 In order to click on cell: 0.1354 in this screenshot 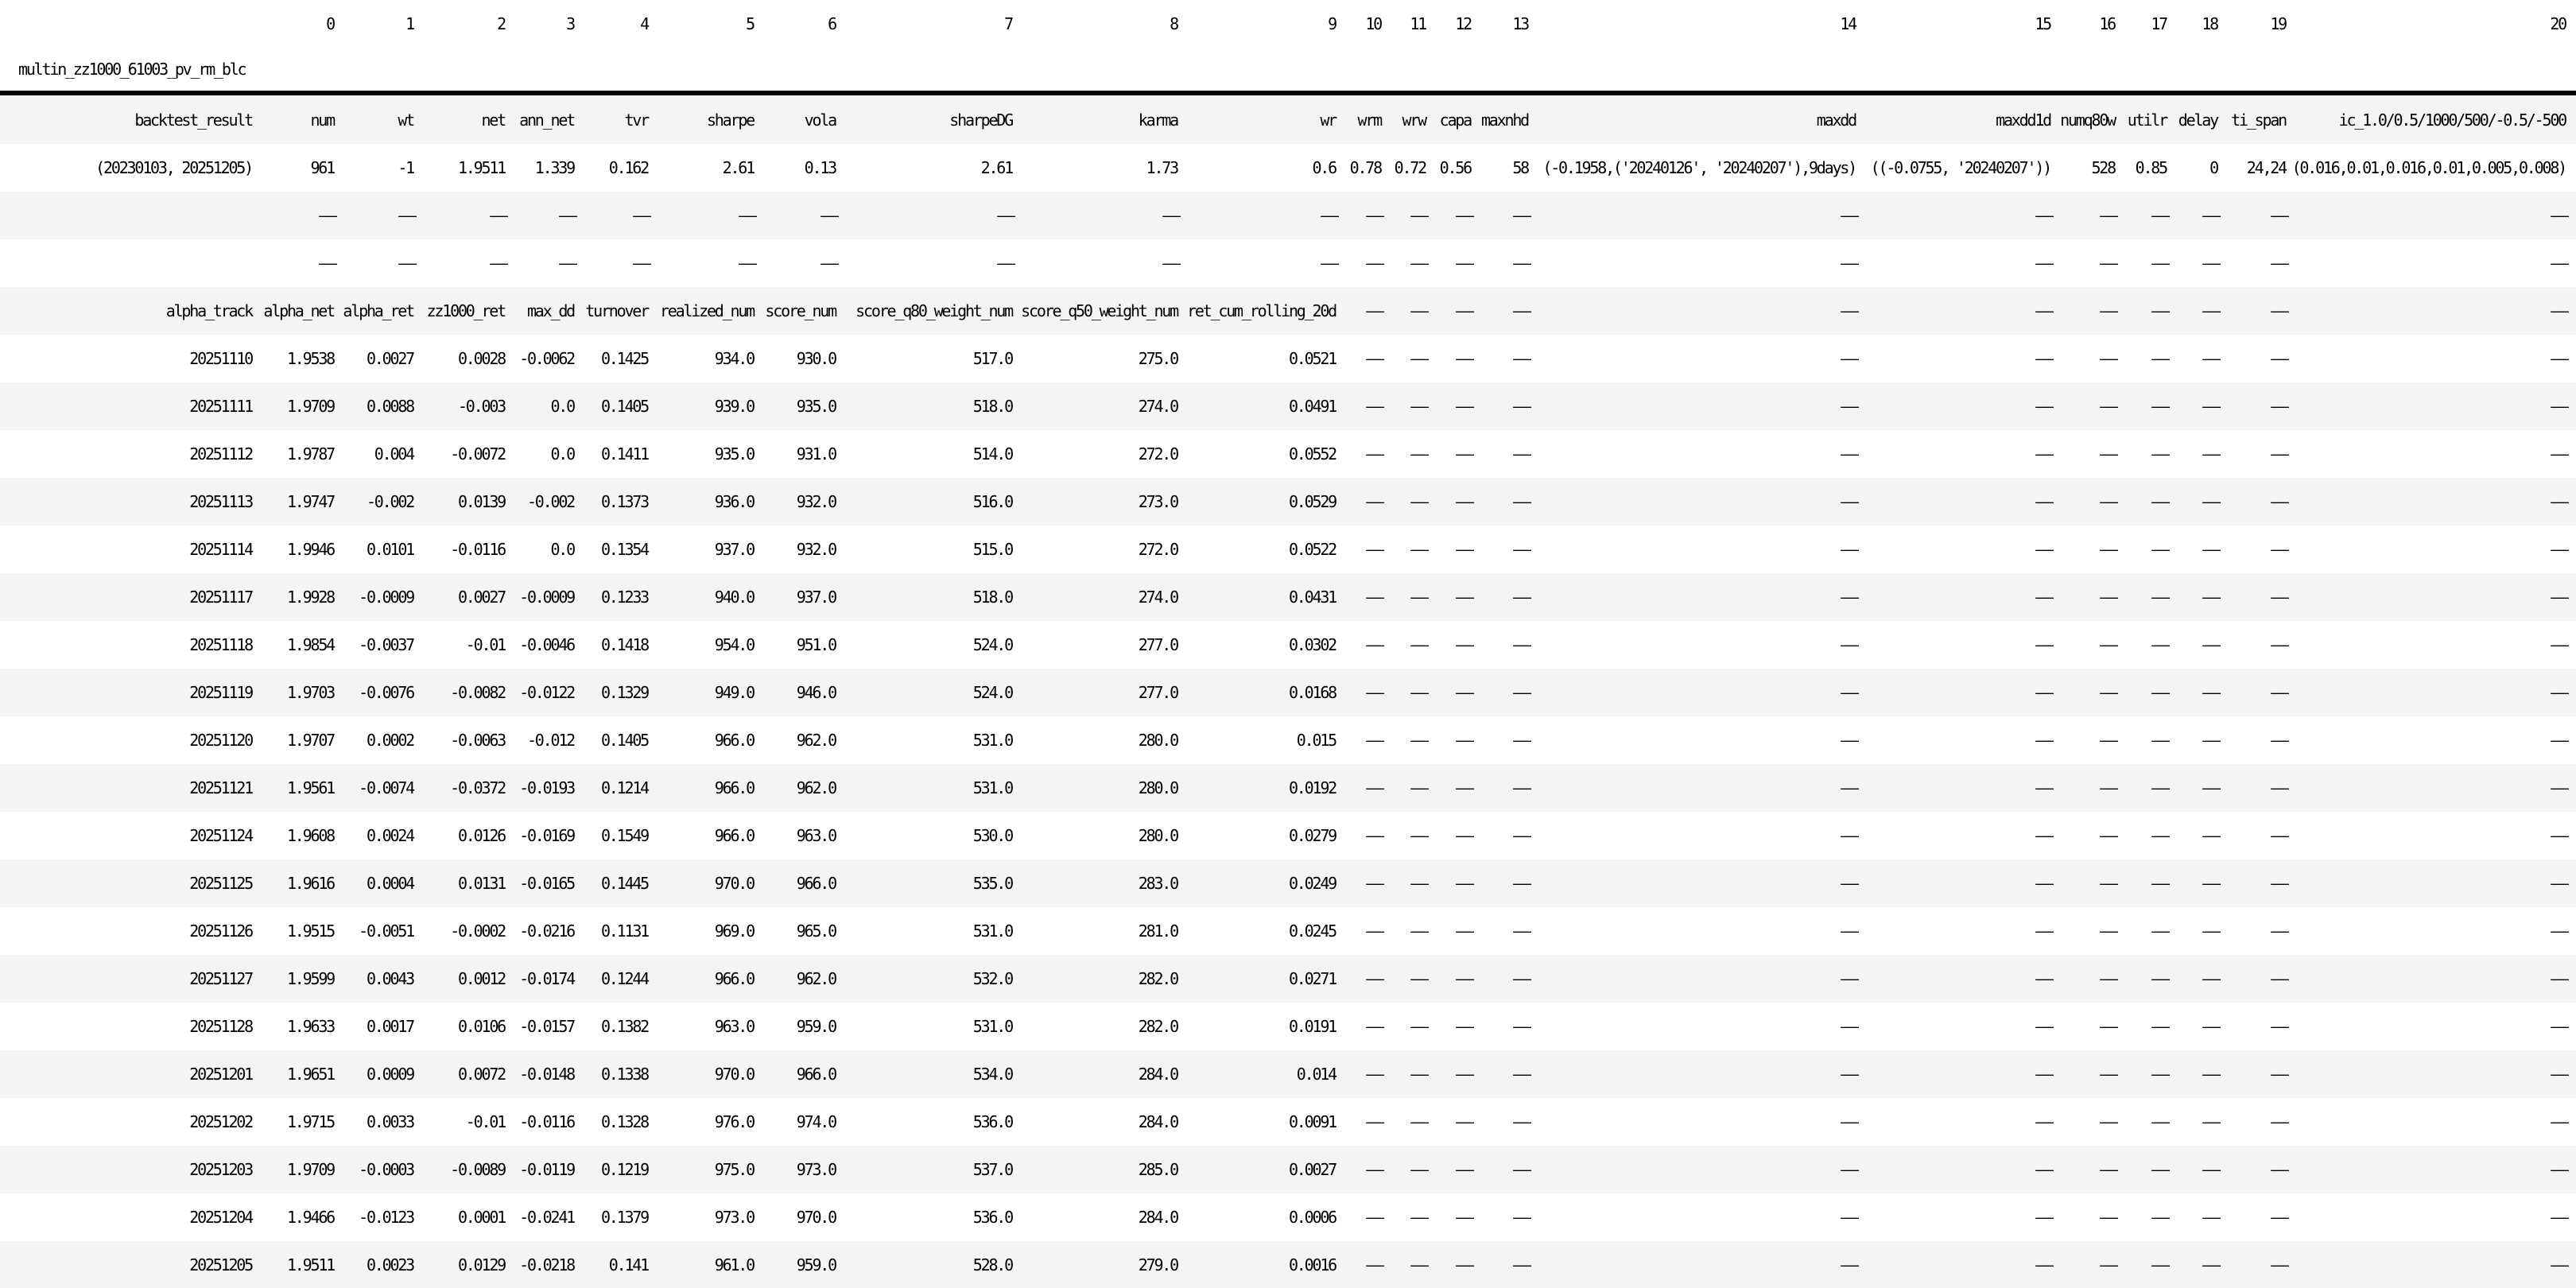, I will do `click(612, 549)`.